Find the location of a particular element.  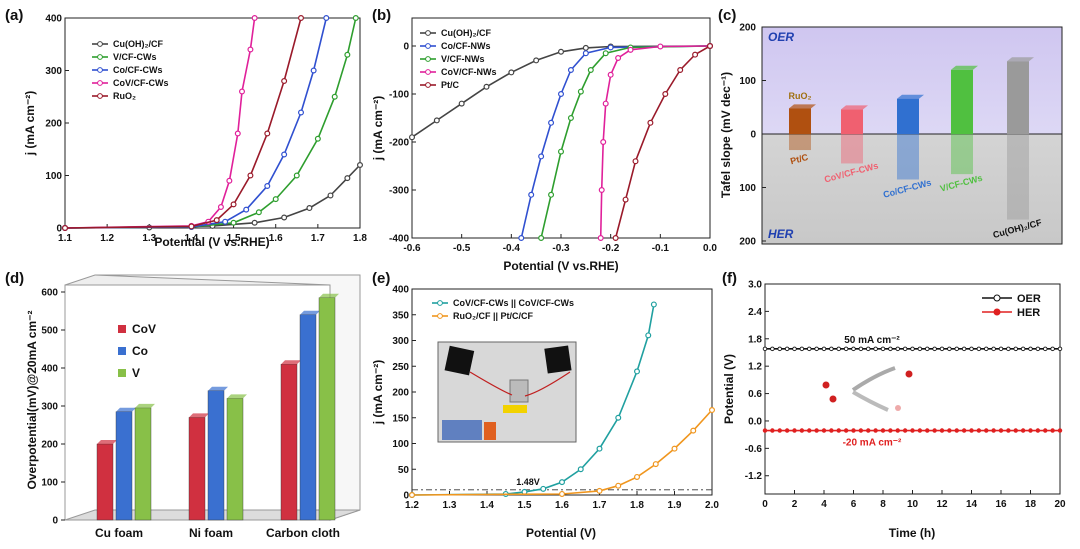

panel-b-legend-0: Cu(OH)₂/CF is located at coordinates (466, 33).